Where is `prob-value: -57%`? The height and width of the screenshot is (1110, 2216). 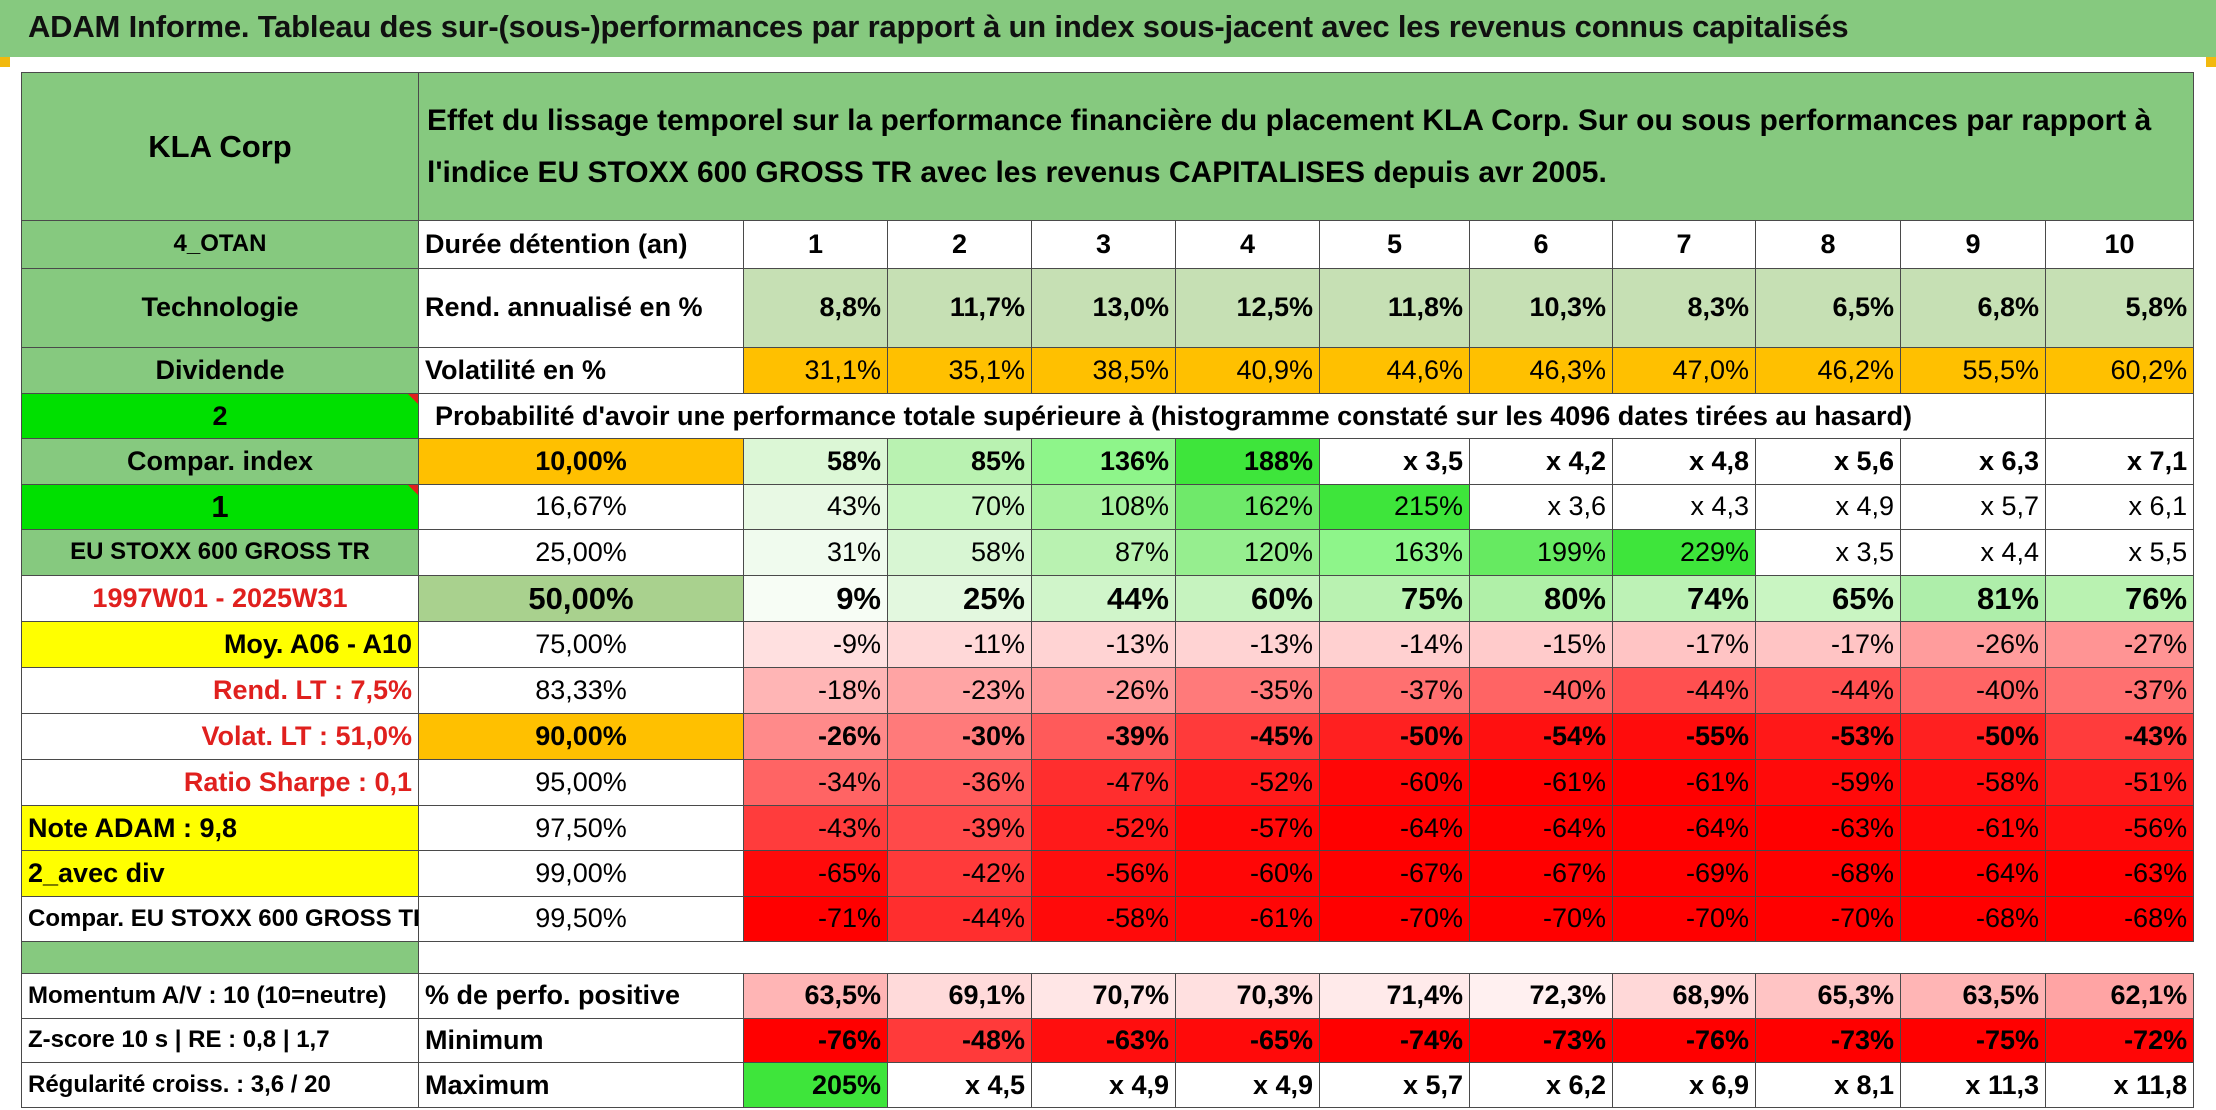 prob-value: -57% is located at coordinates (1247, 828).